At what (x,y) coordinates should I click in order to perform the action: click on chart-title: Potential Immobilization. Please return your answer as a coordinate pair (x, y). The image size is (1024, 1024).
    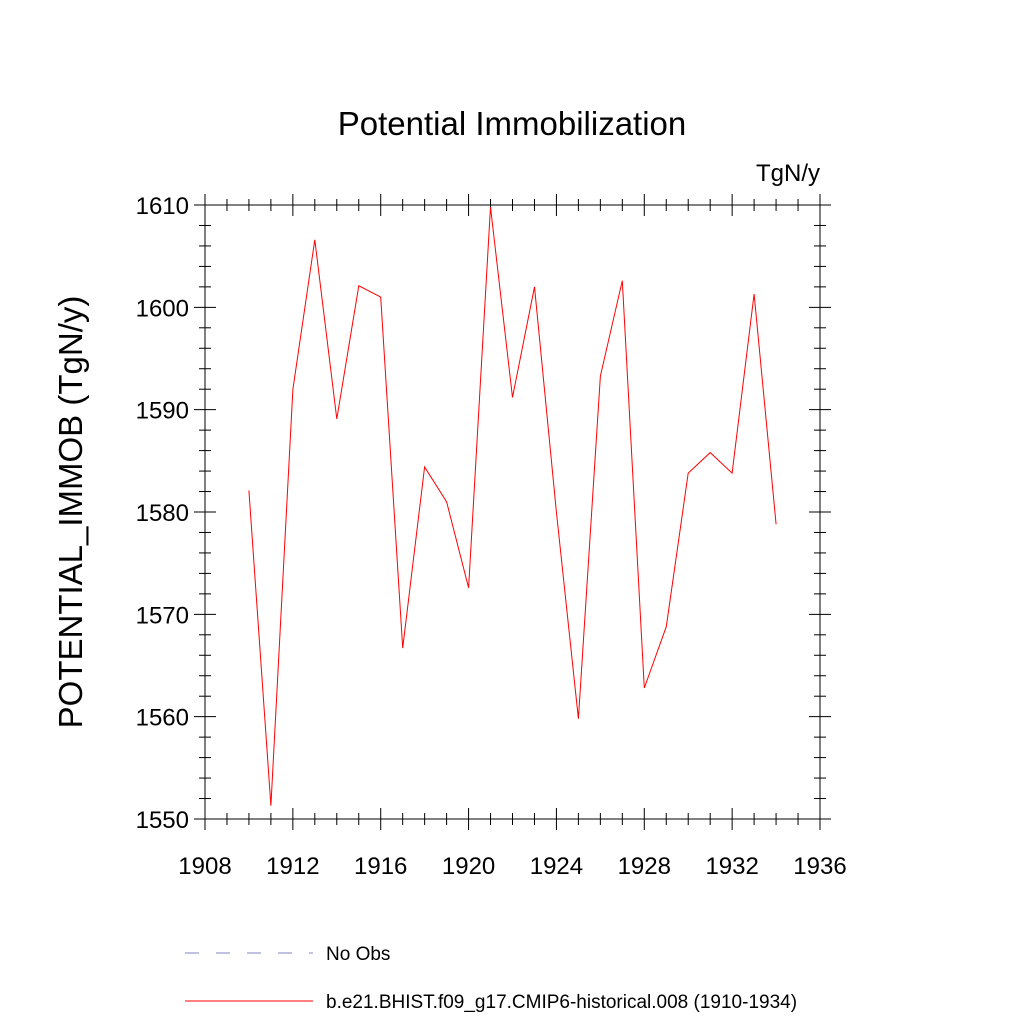
    Looking at the image, I should click on (512, 123).